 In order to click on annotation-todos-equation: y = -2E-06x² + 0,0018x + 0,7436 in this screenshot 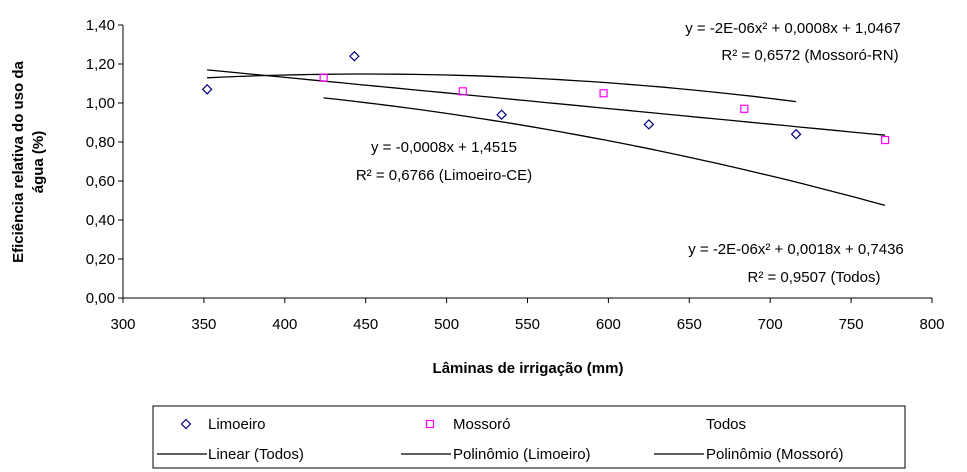, I will do `click(796, 249)`.